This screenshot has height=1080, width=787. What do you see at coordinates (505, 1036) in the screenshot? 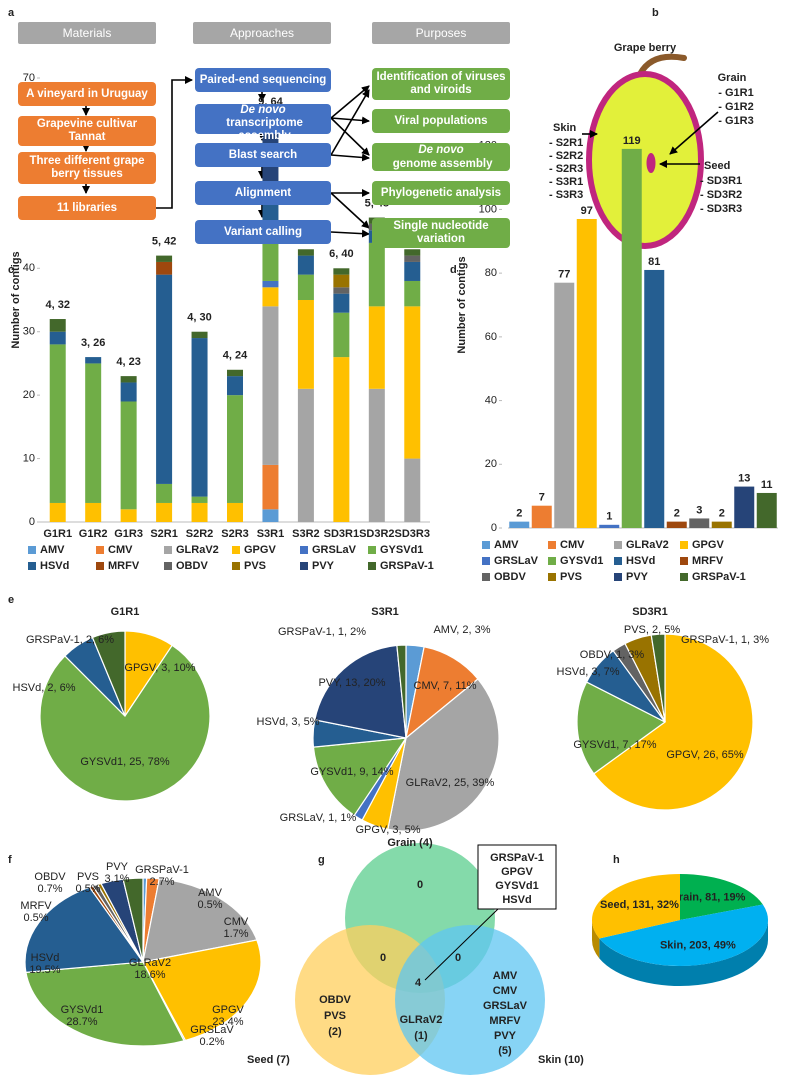
I see `venn-text: PVY` at bounding box center [505, 1036].